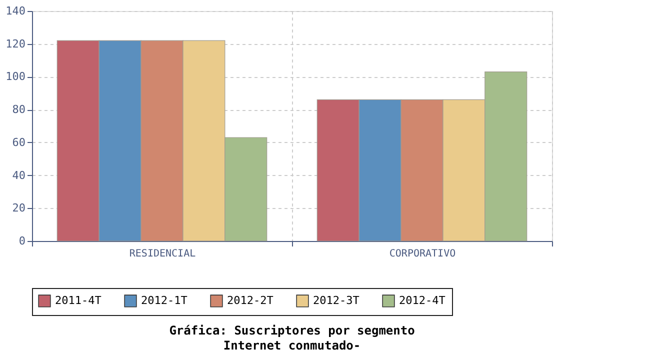 This screenshot has width=650, height=350. I want to click on y-tick-label: 40, so click(19, 175).